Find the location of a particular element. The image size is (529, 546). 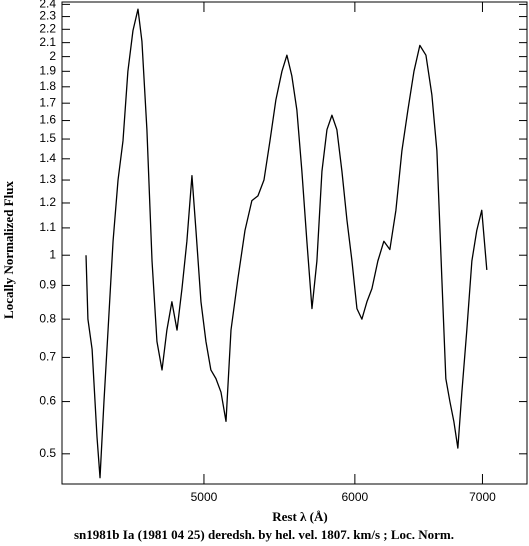

y-tick-label: 1.3 is located at coordinates (47, 179).